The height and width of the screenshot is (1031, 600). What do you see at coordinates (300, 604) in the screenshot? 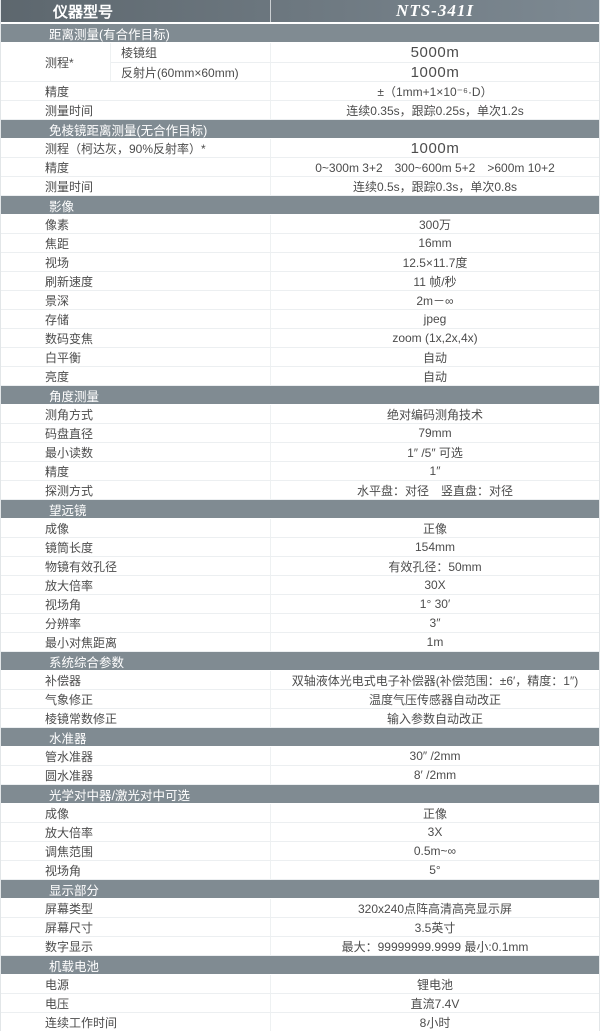
I see `spec-row: 视场角 1° 30′` at bounding box center [300, 604].